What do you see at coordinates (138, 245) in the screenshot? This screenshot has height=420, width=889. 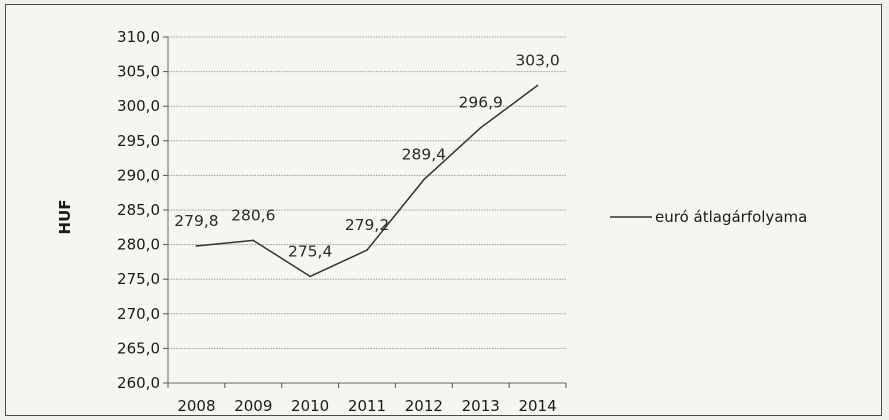 I see `y-tick-label: 280,0` at bounding box center [138, 245].